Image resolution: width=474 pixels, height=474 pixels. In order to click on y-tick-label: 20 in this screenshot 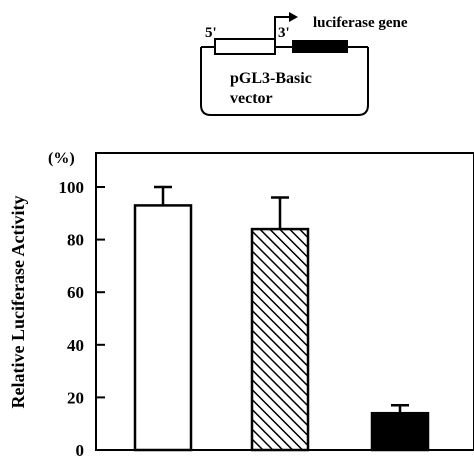, I will do `click(75, 397)`.